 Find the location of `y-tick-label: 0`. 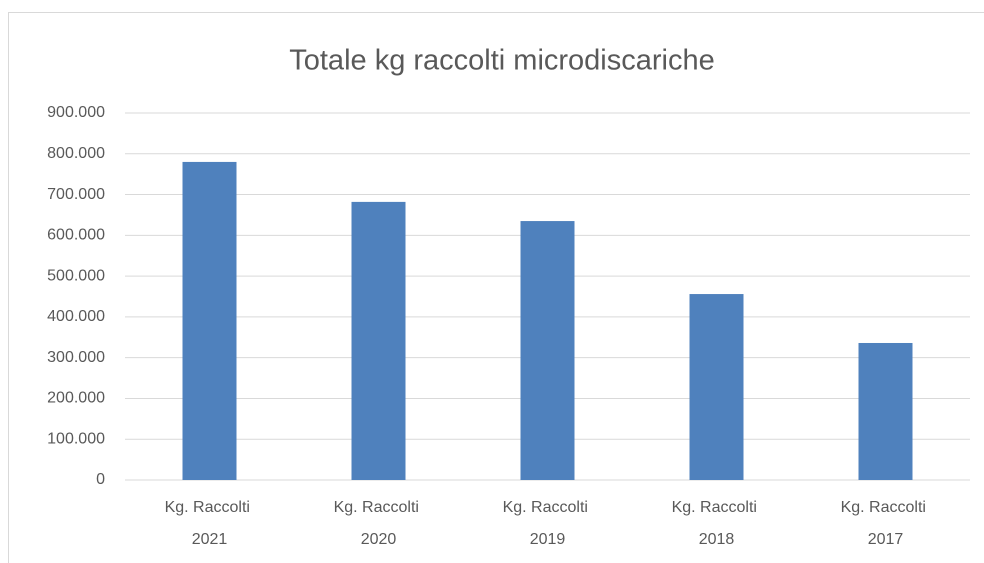

y-tick-label: 0 is located at coordinates (100, 479).